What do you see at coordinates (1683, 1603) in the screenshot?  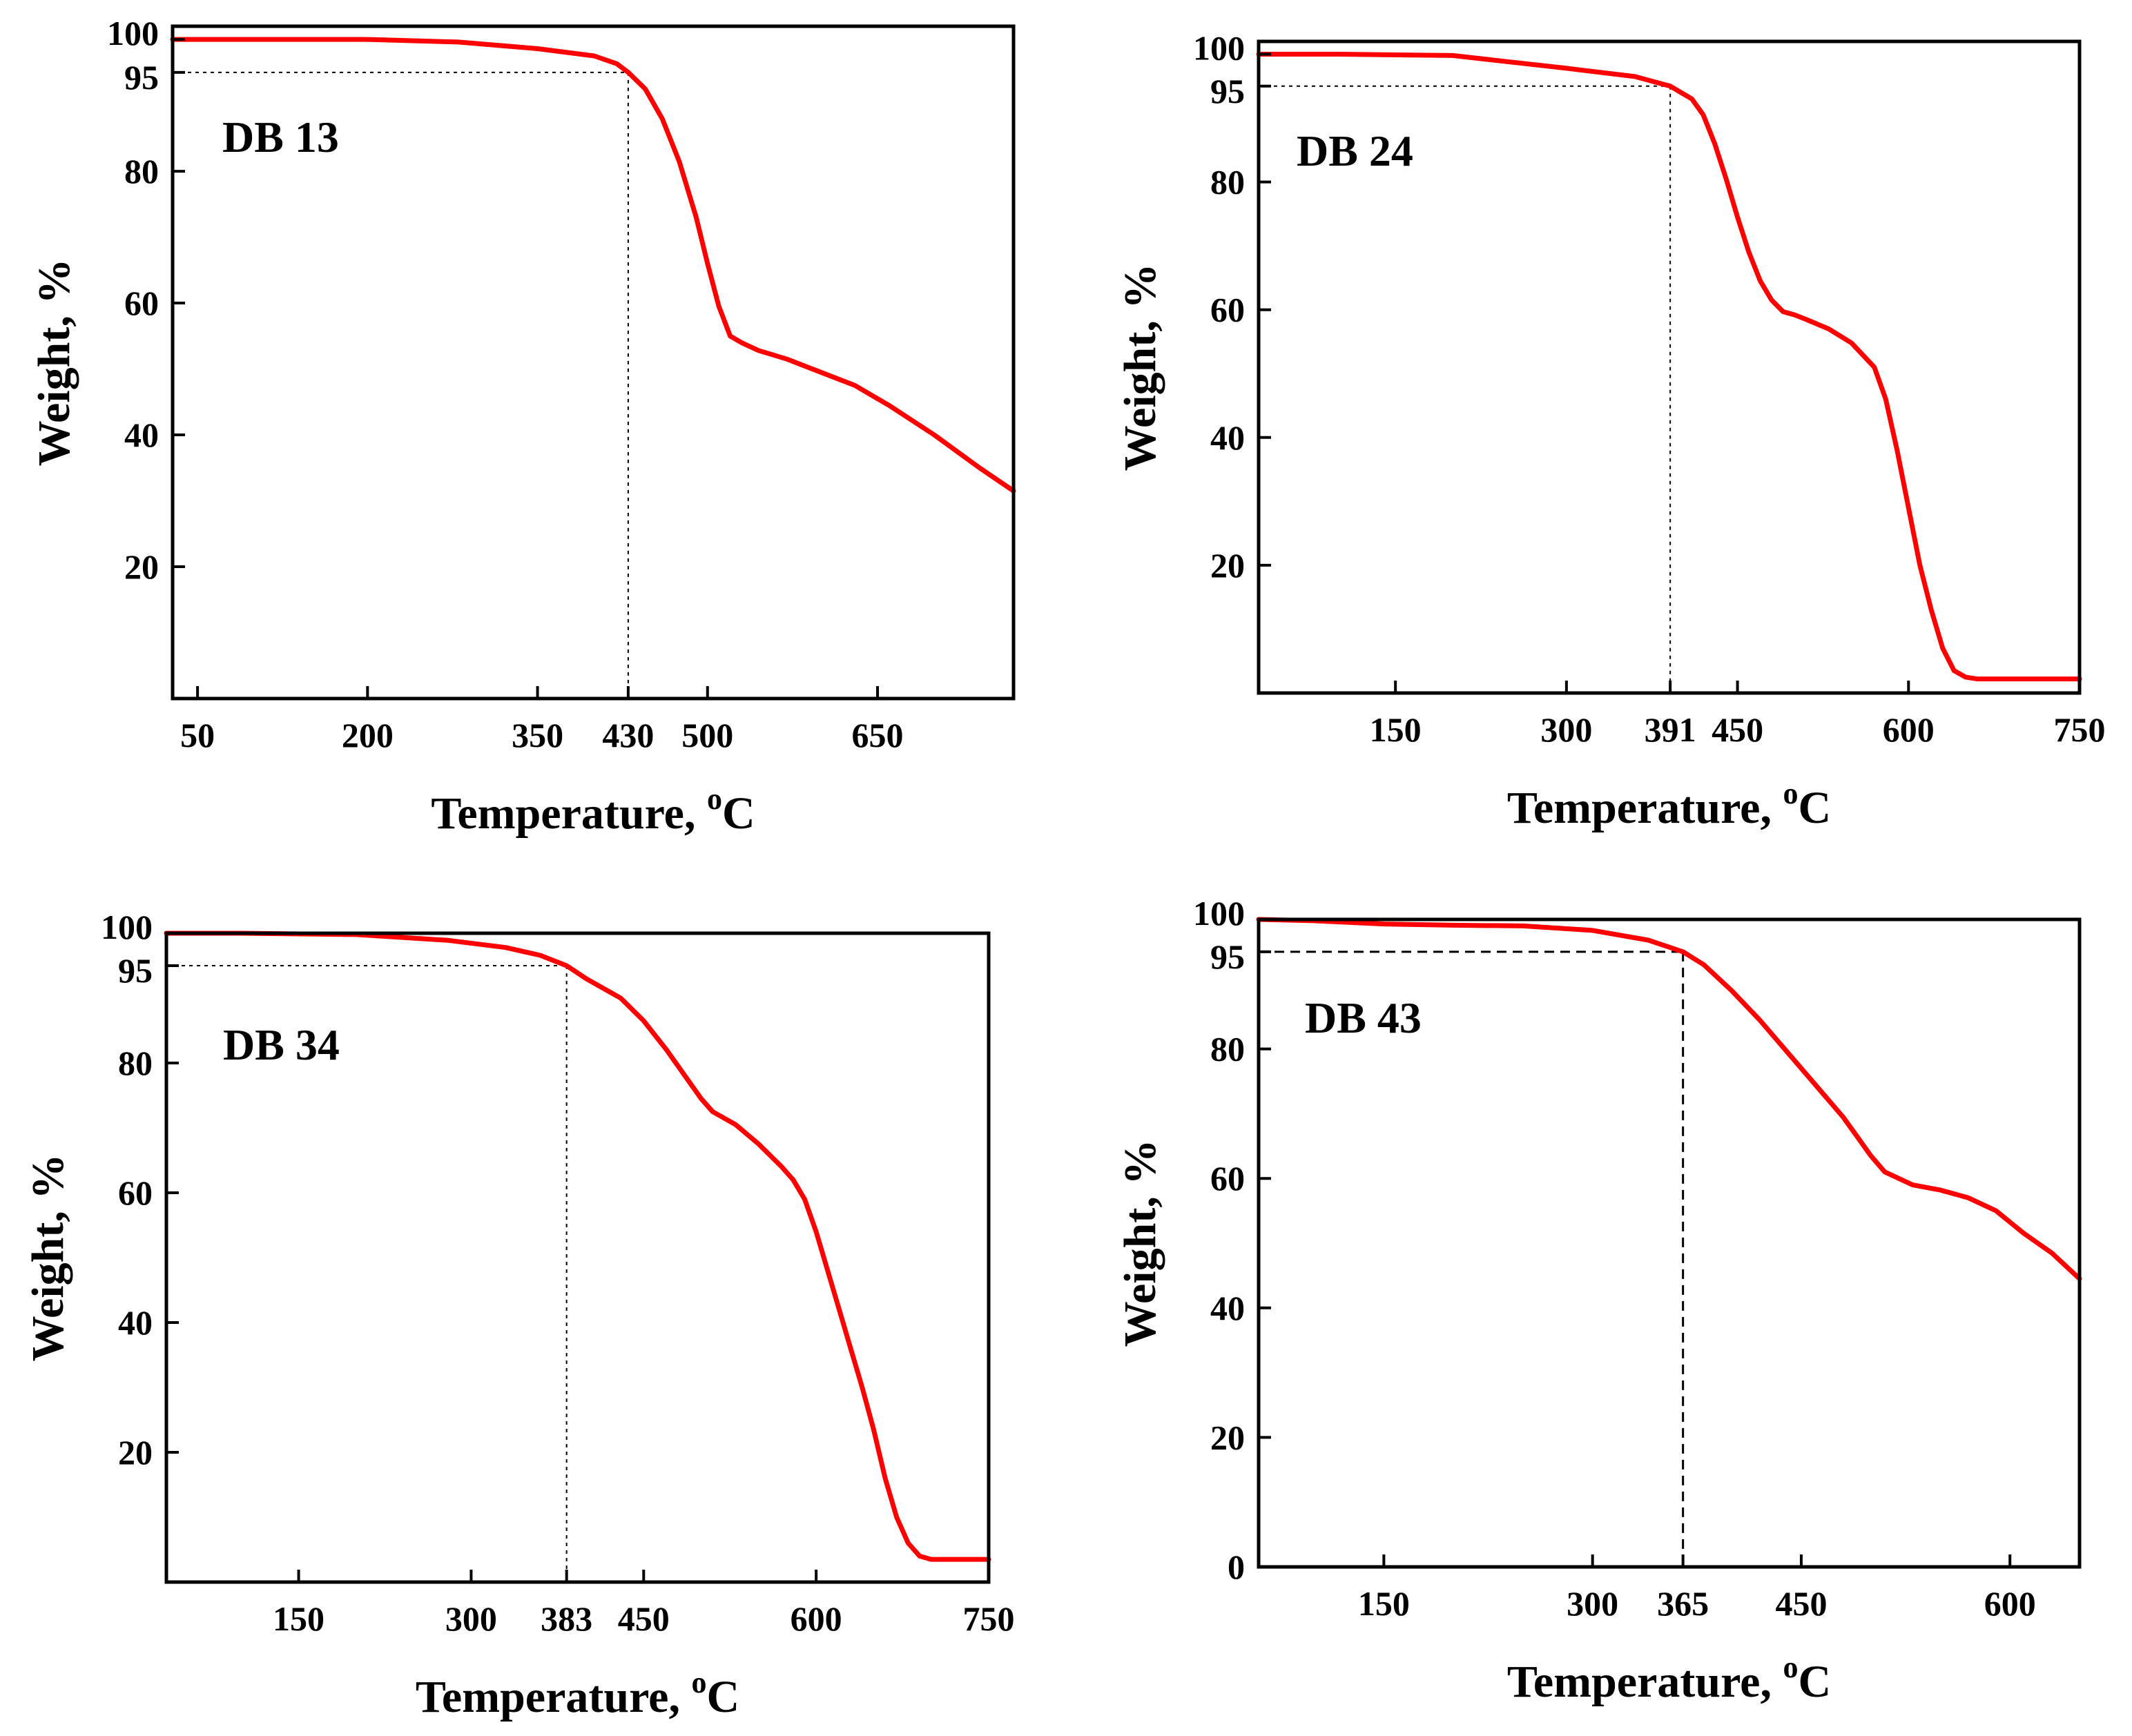 I see `x-tick-label: 365` at bounding box center [1683, 1603].